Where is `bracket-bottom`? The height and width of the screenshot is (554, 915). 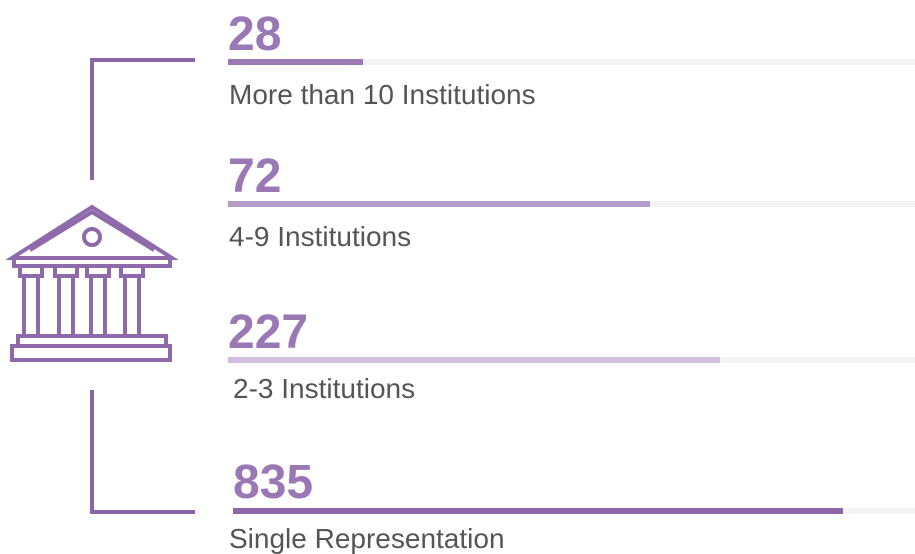 bracket-bottom is located at coordinates (142, 452).